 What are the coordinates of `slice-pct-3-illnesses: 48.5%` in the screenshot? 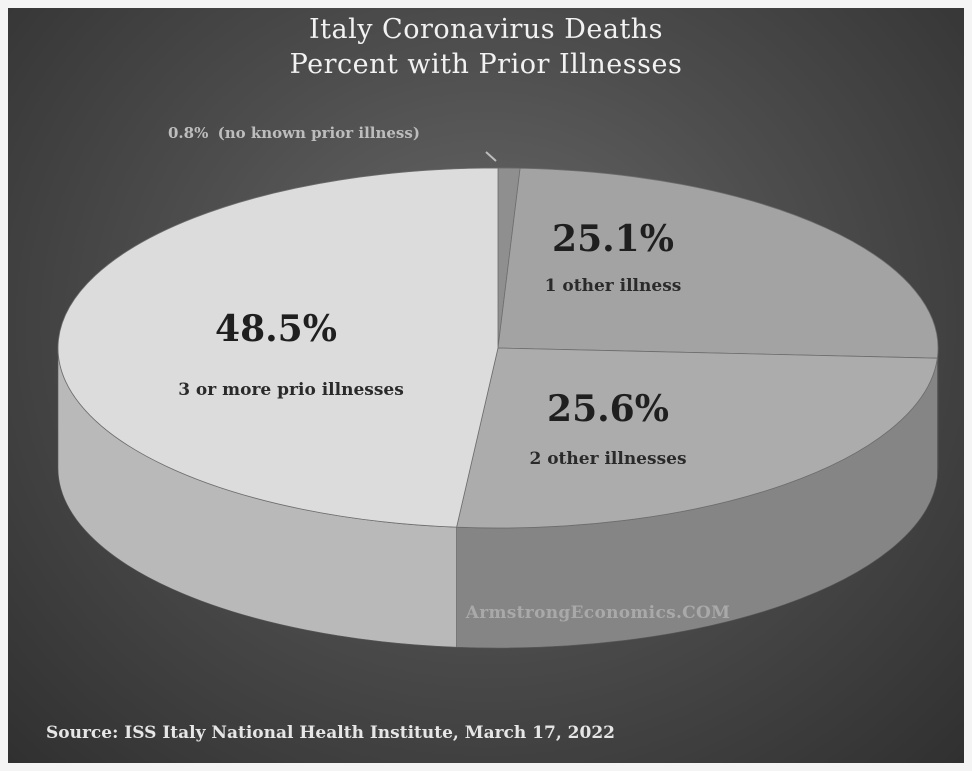 It's located at (276, 329).